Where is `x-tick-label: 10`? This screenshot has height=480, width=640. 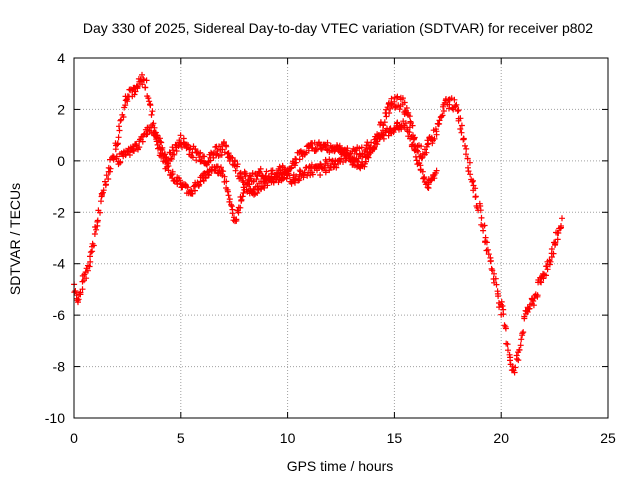 x-tick-label: 10 is located at coordinates (288, 438).